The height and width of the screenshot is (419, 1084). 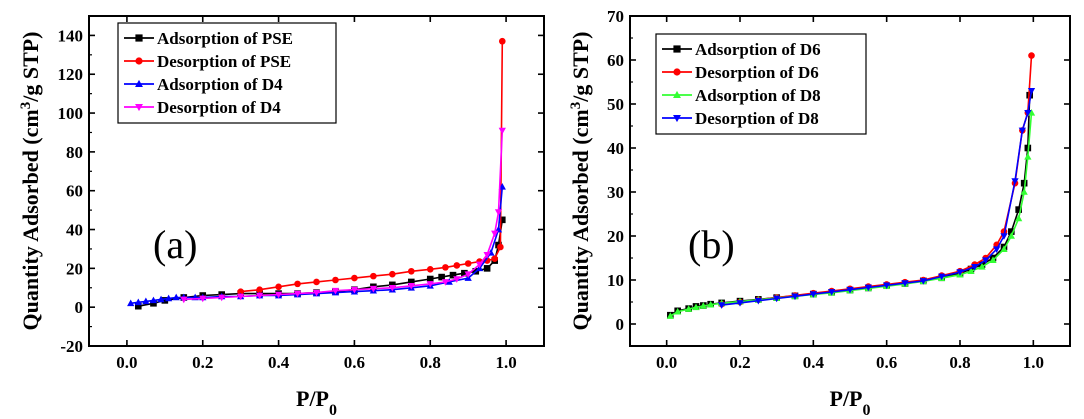 I want to click on y-tick-label: -20, so click(x=71, y=346).